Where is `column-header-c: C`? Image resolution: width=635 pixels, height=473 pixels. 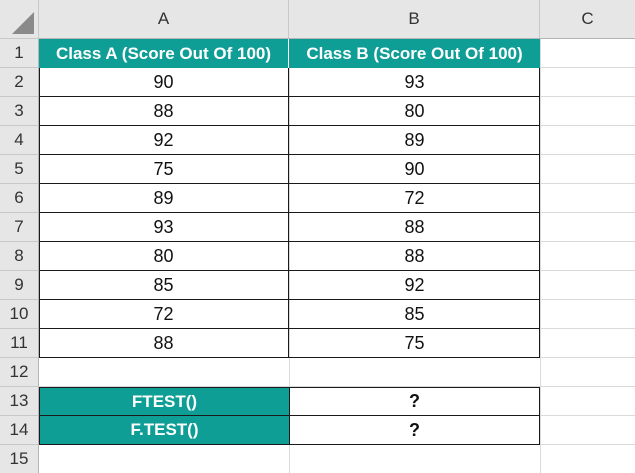 column-header-c: C is located at coordinates (587, 19).